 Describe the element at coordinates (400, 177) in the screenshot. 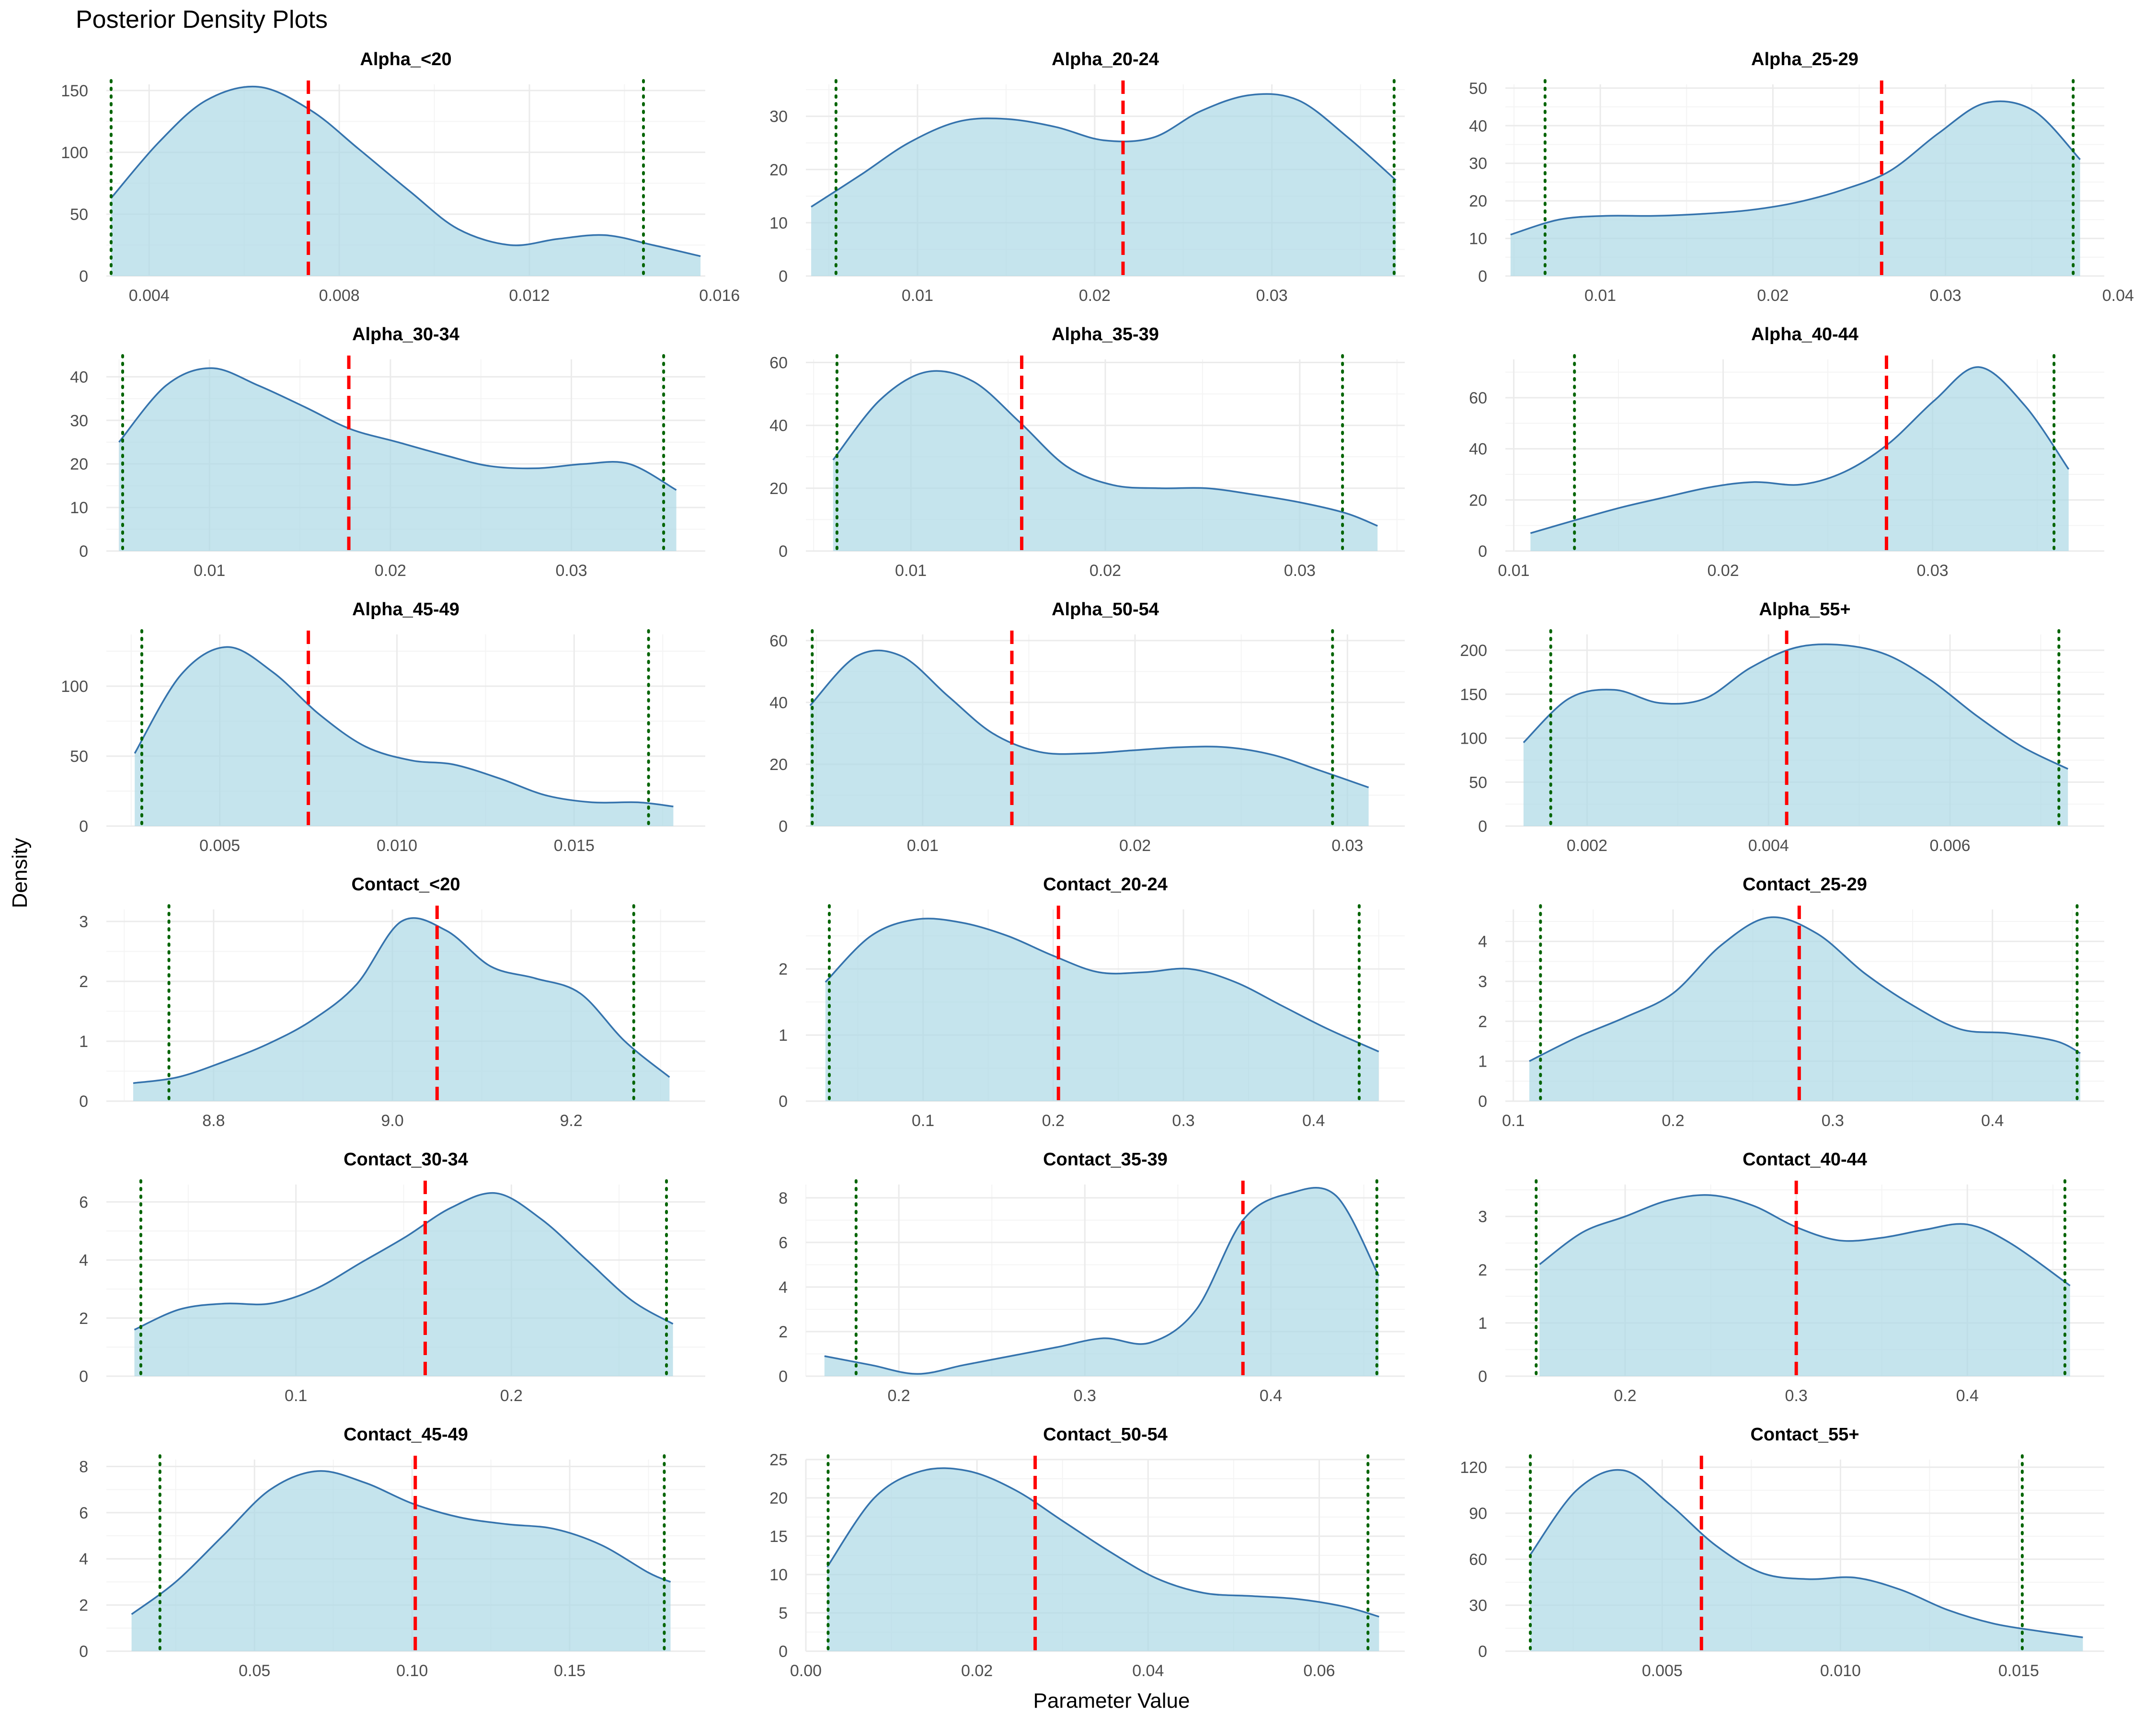

I see `density-panel: Alpha_<20 0 50 100 150 0.004 0.008 0.012 0.016` at that location.